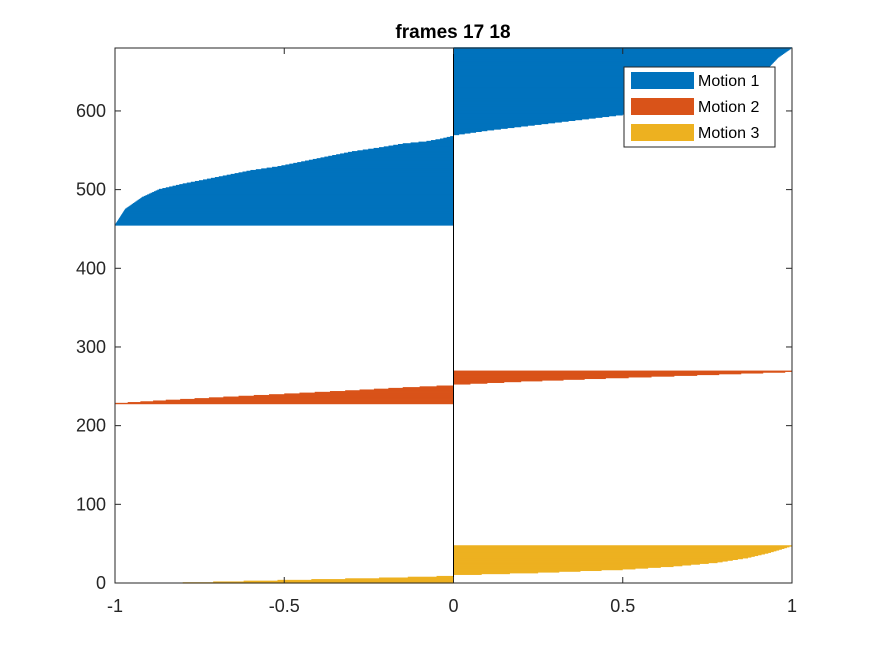 The height and width of the screenshot is (661, 875). What do you see at coordinates (91, 426) in the screenshot?
I see `y-tick-label: 200` at bounding box center [91, 426].